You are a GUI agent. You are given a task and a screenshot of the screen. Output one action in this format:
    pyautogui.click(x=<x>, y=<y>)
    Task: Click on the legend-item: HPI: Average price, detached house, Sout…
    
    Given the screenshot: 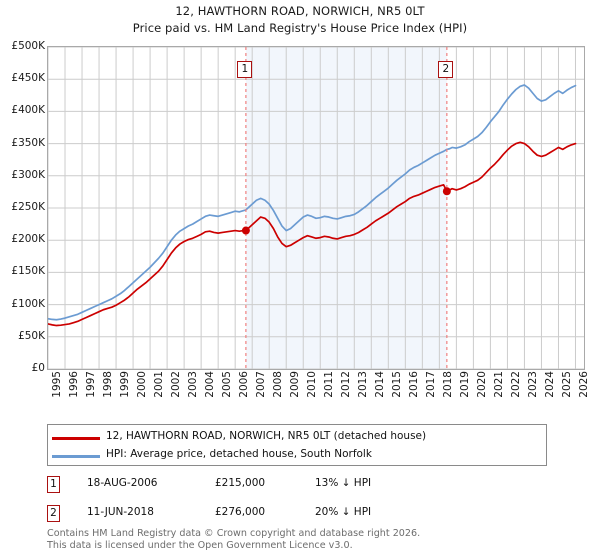 What is the action you would take?
    pyautogui.click(x=297, y=456)
    